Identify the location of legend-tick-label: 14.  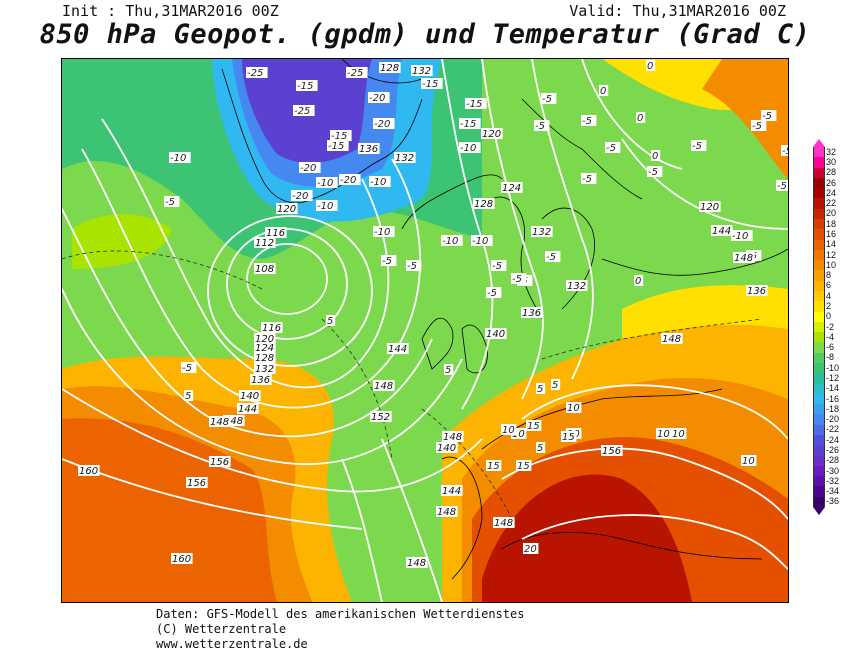
(831, 244).